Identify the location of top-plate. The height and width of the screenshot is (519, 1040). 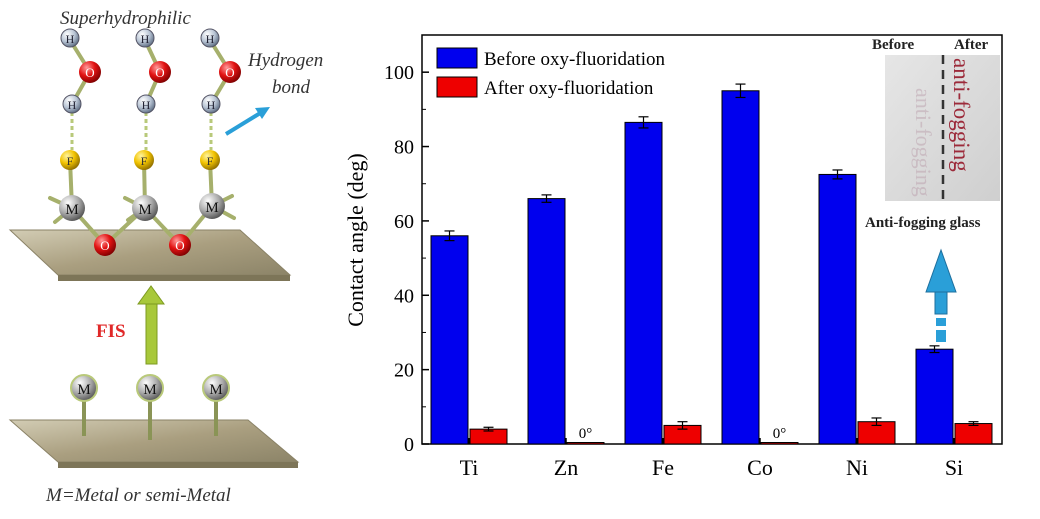
(150, 255).